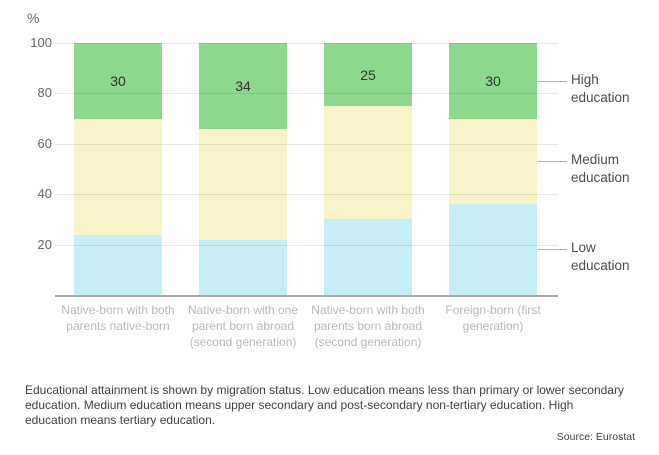 The height and width of the screenshot is (455, 659). I want to click on y-axis-tick-label: 80, so click(44, 92).